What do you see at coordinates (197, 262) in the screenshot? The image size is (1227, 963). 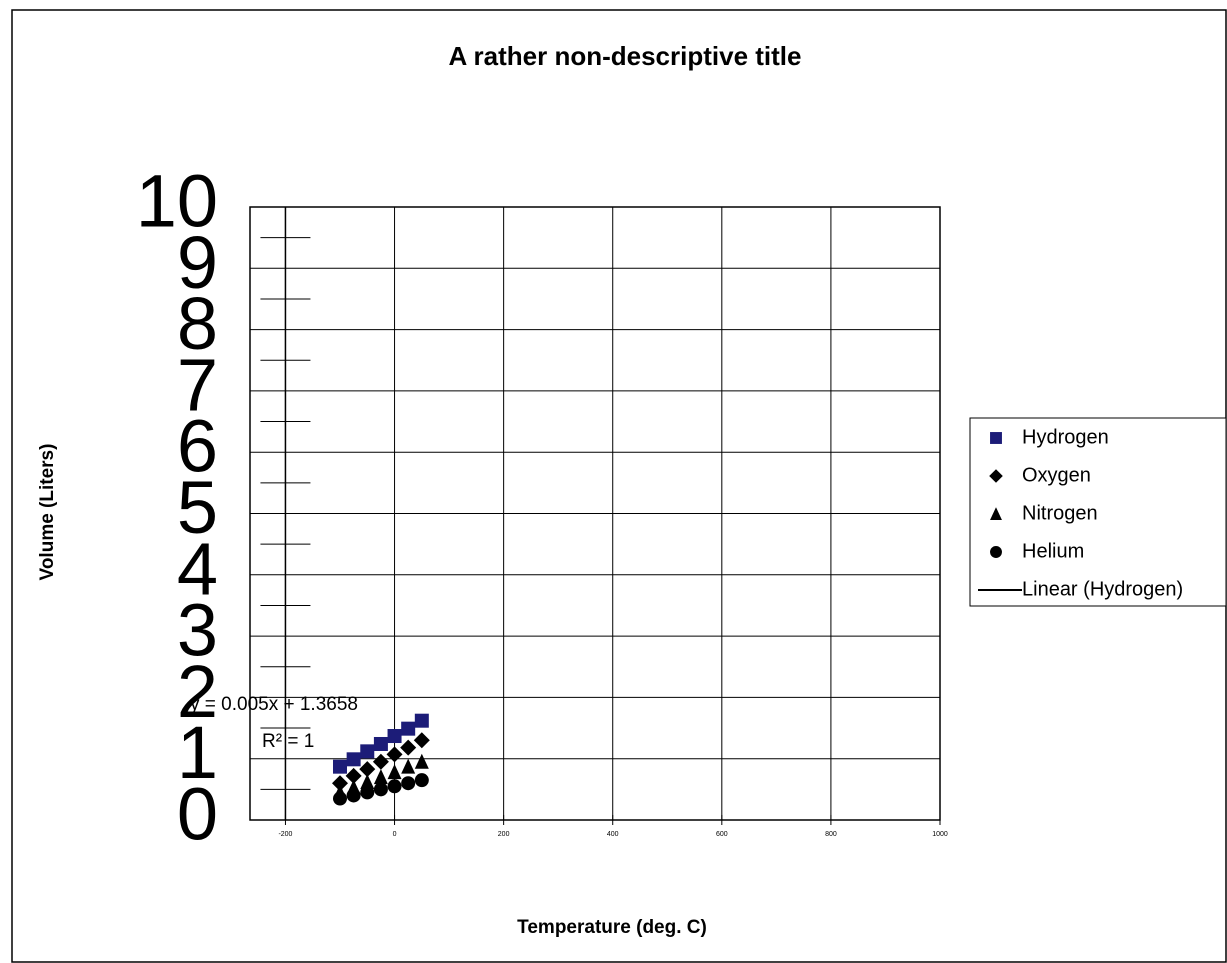 I see `y-tick-label: 9` at bounding box center [197, 262].